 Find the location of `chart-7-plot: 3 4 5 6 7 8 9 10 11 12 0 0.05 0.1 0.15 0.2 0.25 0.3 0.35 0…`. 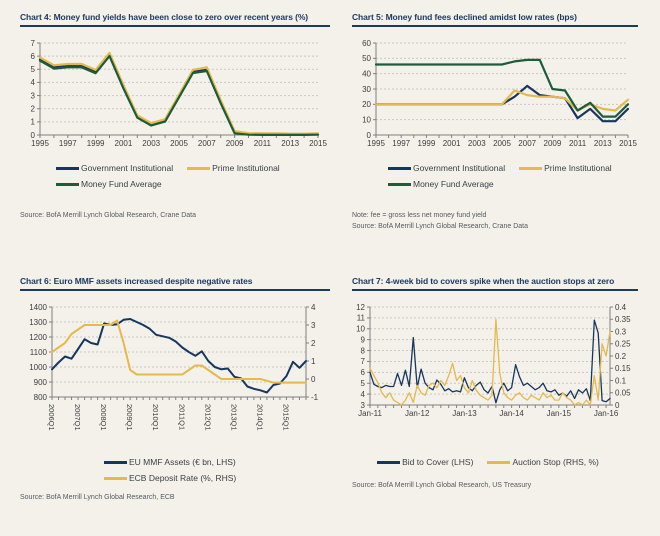

chart-7-plot: 3 4 5 6 7 8 9 10 11 12 0 0.05 0.1 0.15 0.2 0.25 0.3 0.35 0… is located at coordinates (495, 361).